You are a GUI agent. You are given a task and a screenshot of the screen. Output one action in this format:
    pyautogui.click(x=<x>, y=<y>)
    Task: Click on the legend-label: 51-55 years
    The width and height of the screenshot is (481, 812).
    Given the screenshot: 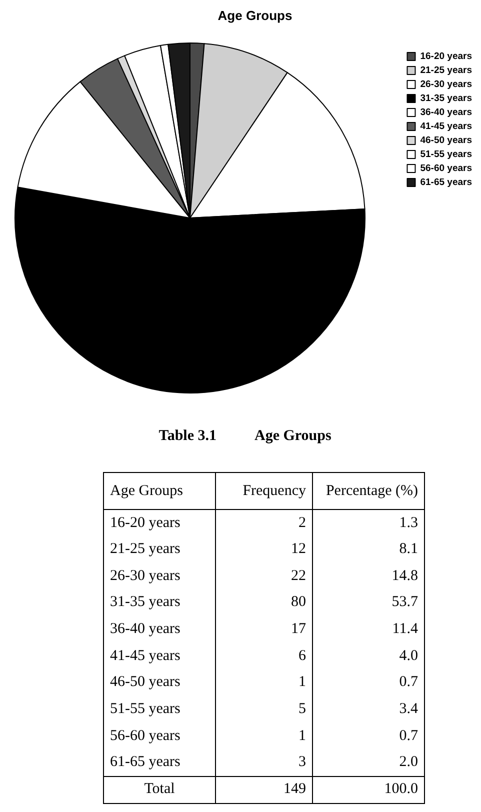 What is the action you would take?
    pyautogui.click(x=446, y=154)
    